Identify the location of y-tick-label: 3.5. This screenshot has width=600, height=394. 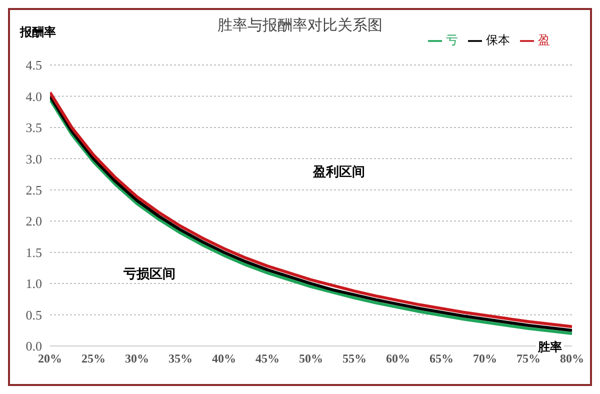
(34, 128).